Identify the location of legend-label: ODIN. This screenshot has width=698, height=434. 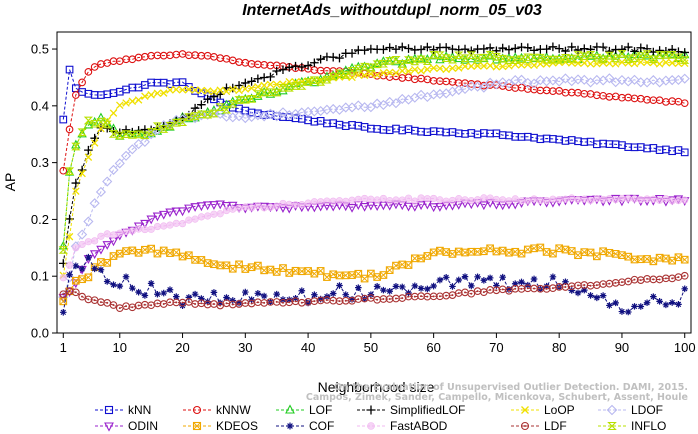
(143, 426).